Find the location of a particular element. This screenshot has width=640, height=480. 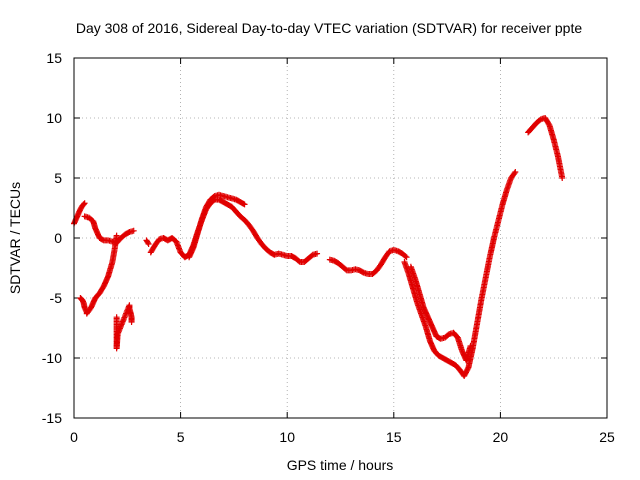

y-tick-label: 5 is located at coordinates (58, 178).